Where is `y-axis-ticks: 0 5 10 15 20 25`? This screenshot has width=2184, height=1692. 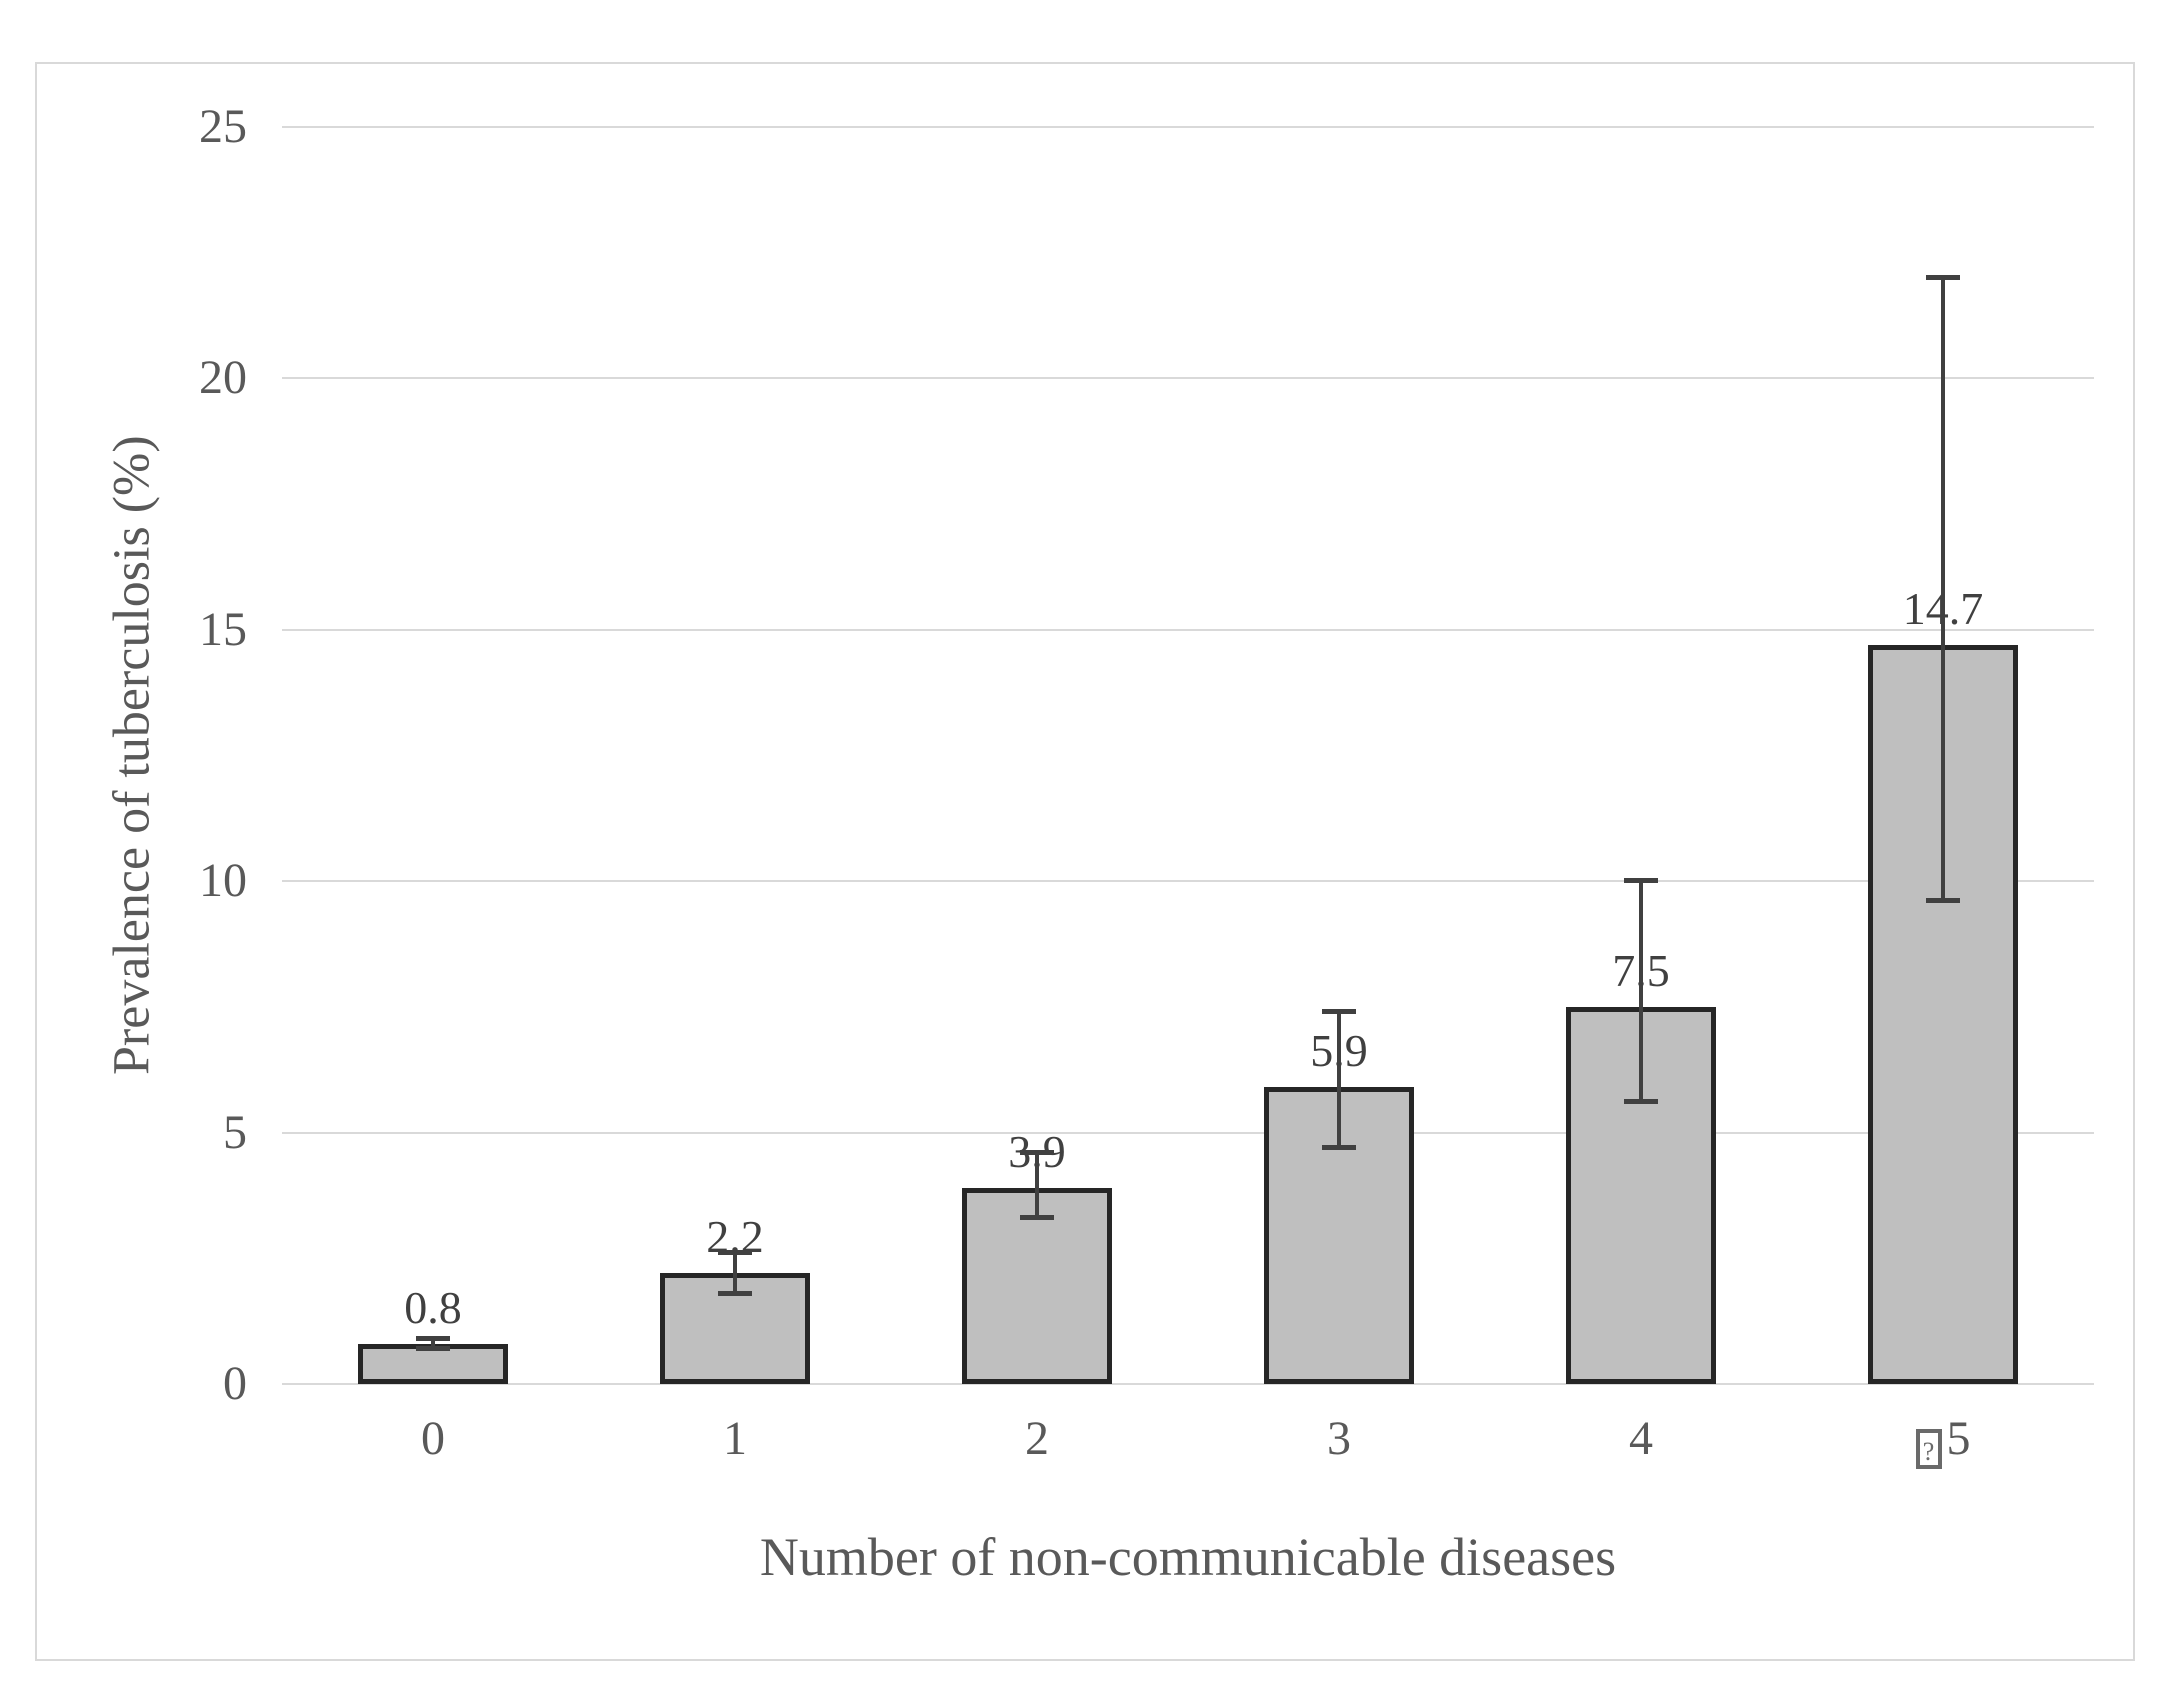
y-axis-ticks: 0 5 10 15 20 25 is located at coordinates (142, 755).